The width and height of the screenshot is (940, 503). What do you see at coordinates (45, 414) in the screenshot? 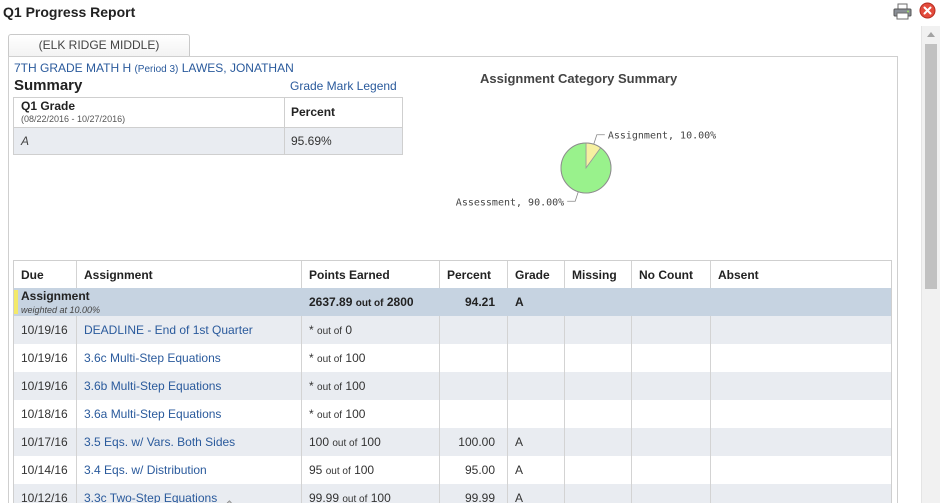
I see `row-due: 10/18/16` at bounding box center [45, 414].